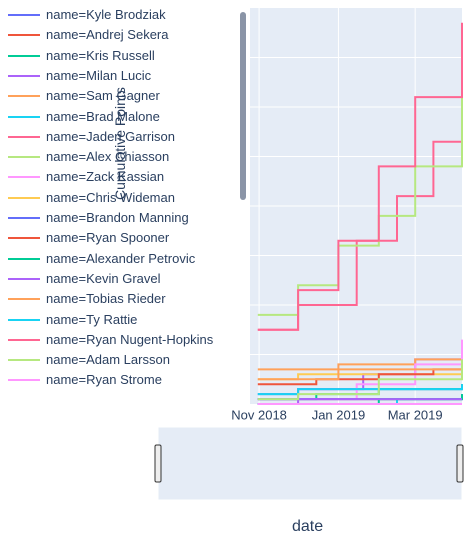  I want to click on legend-scrollbar, so click(243, 106).